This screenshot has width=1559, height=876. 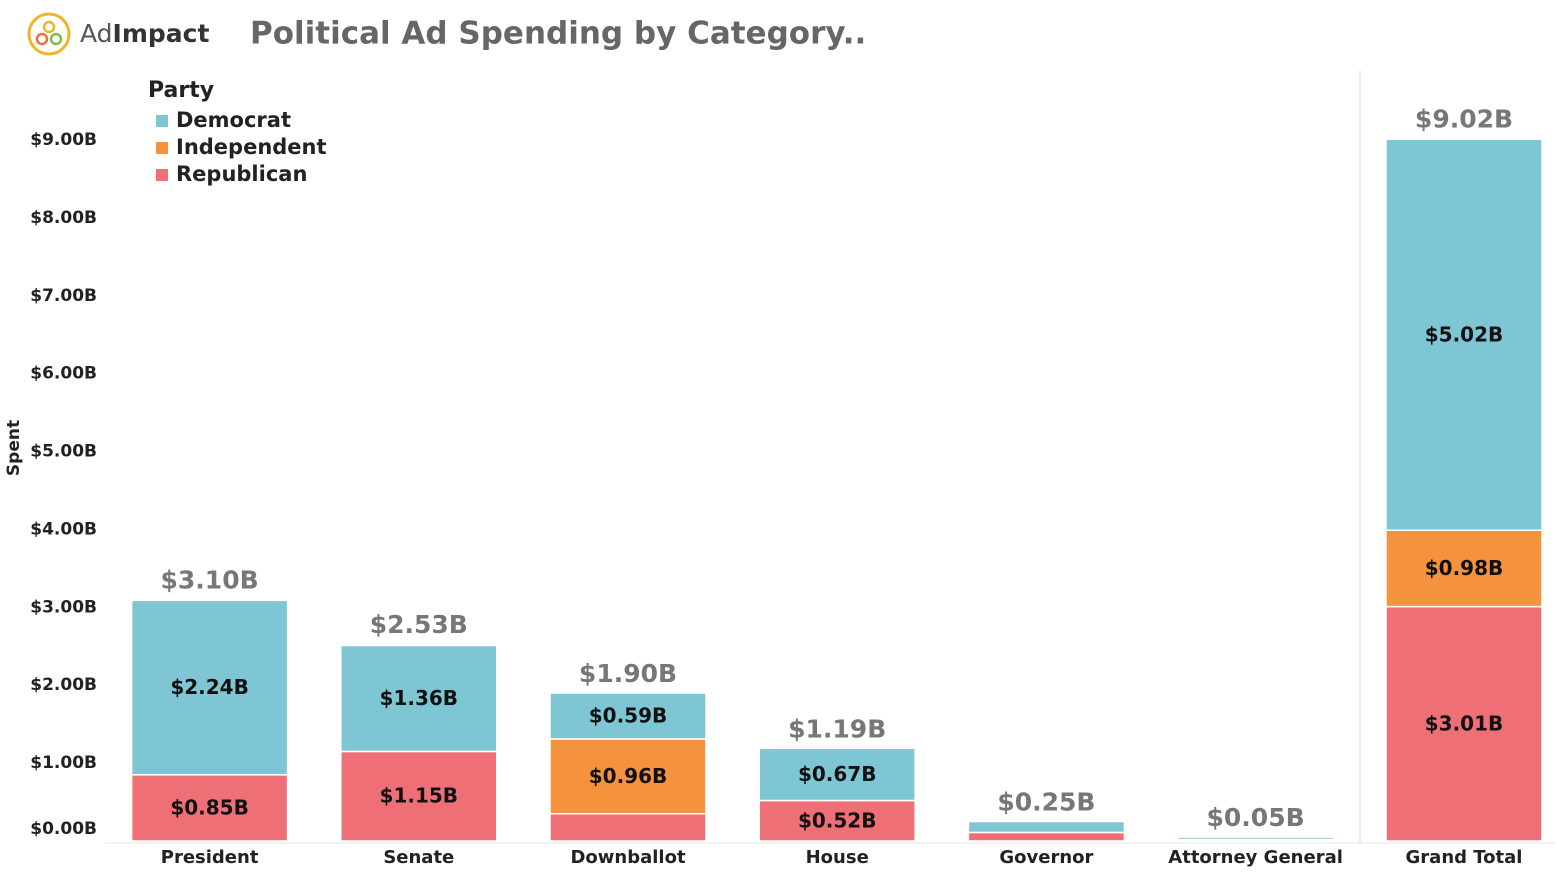 What do you see at coordinates (210, 857) in the screenshot?
I see `x-tick-label: President` at bounding box center [210, 857].